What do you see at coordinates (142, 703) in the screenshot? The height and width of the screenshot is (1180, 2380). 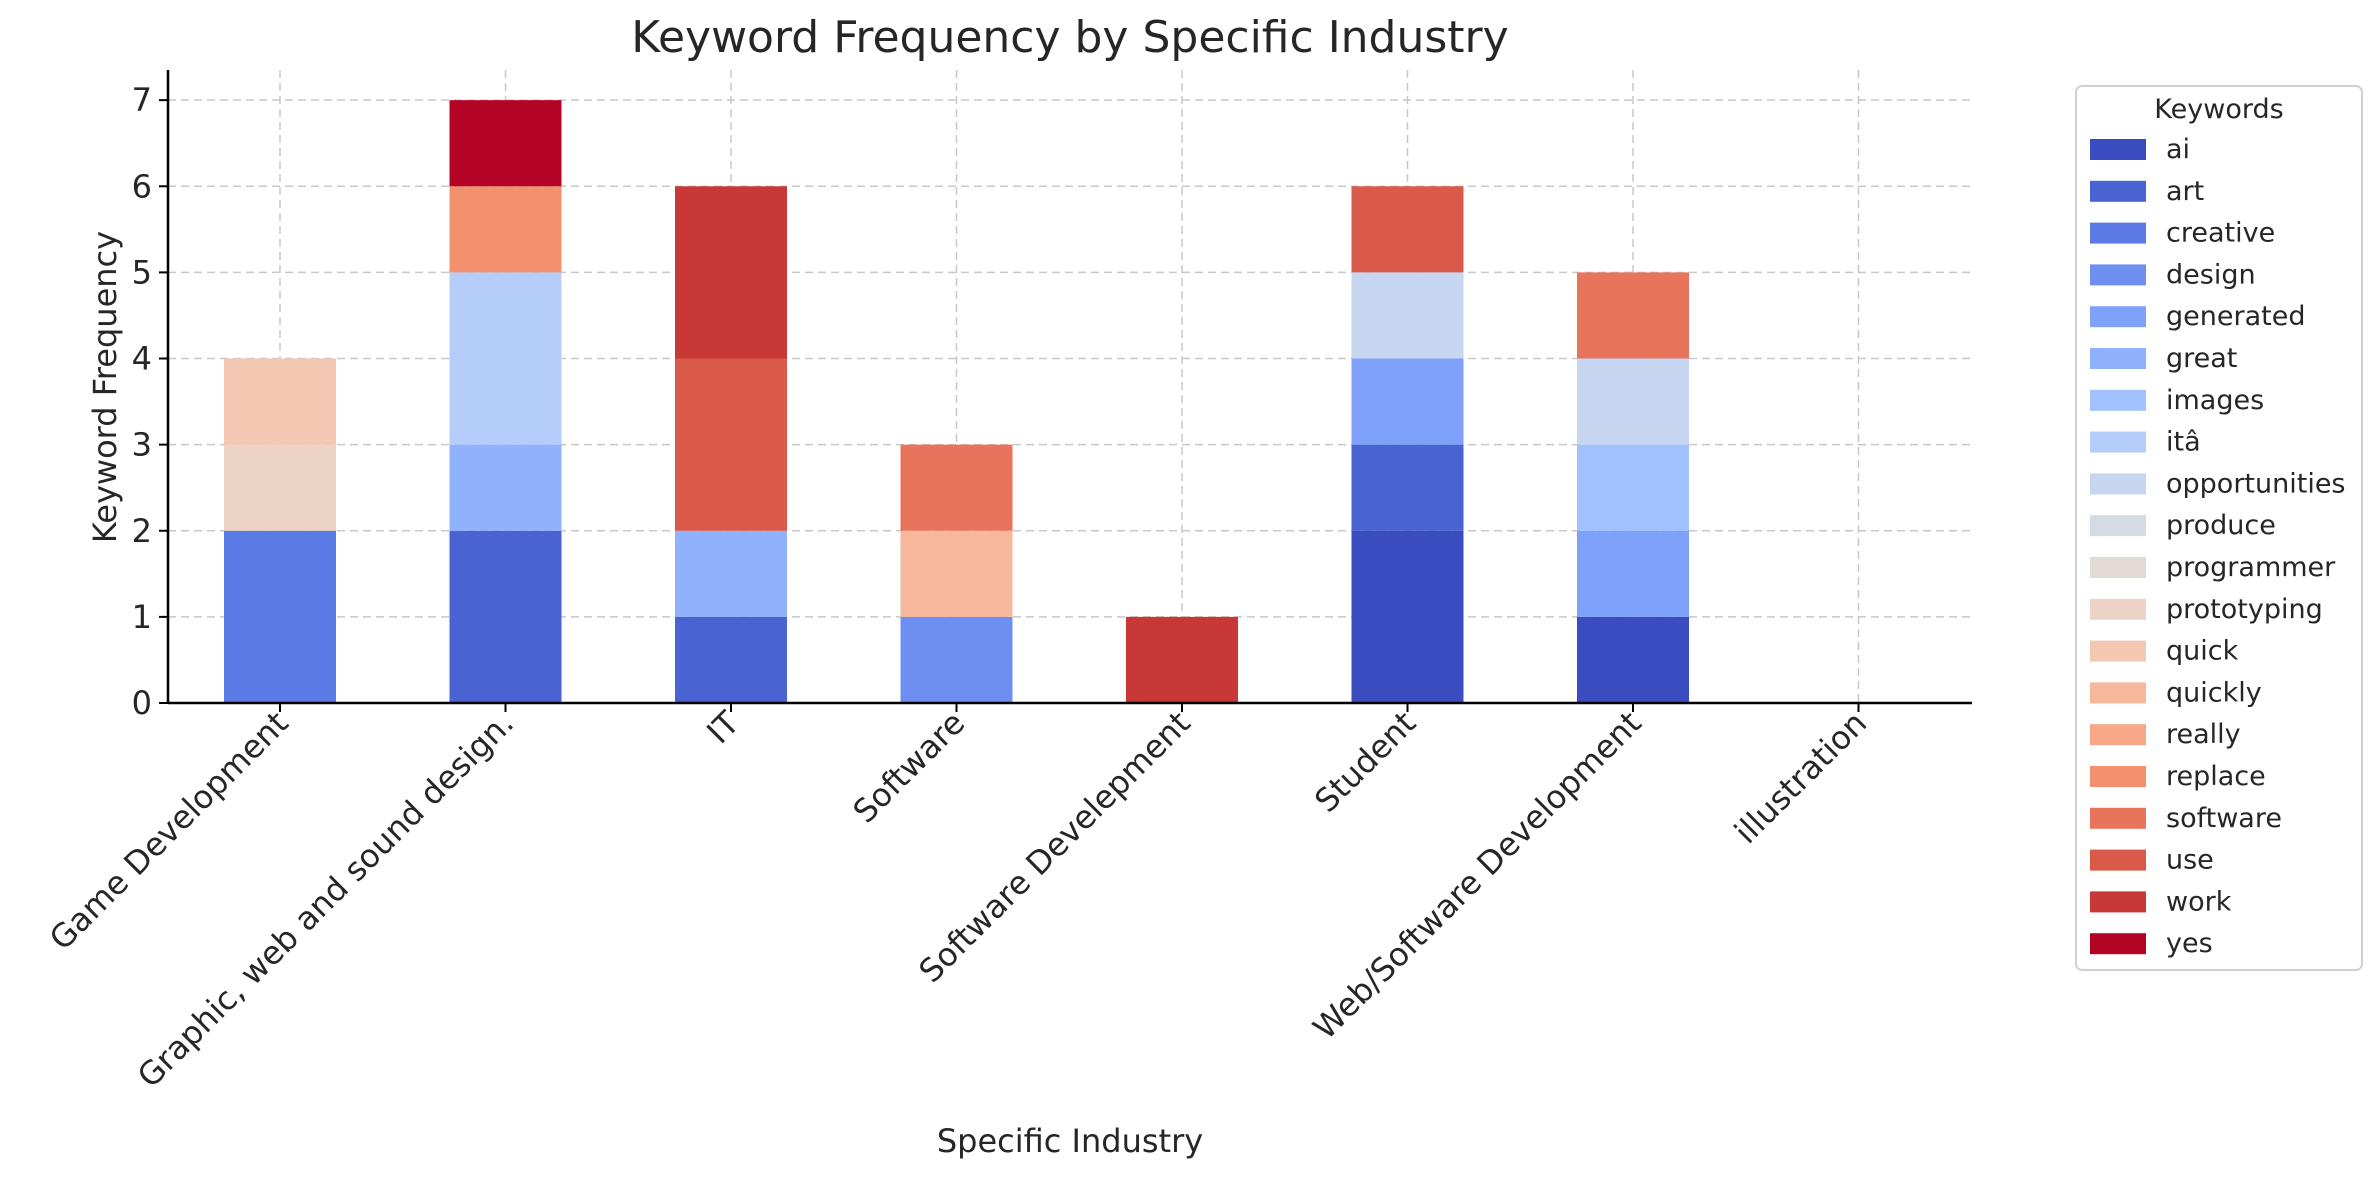 I see `y-tick-label: 0` at bounding box center [142, 703].